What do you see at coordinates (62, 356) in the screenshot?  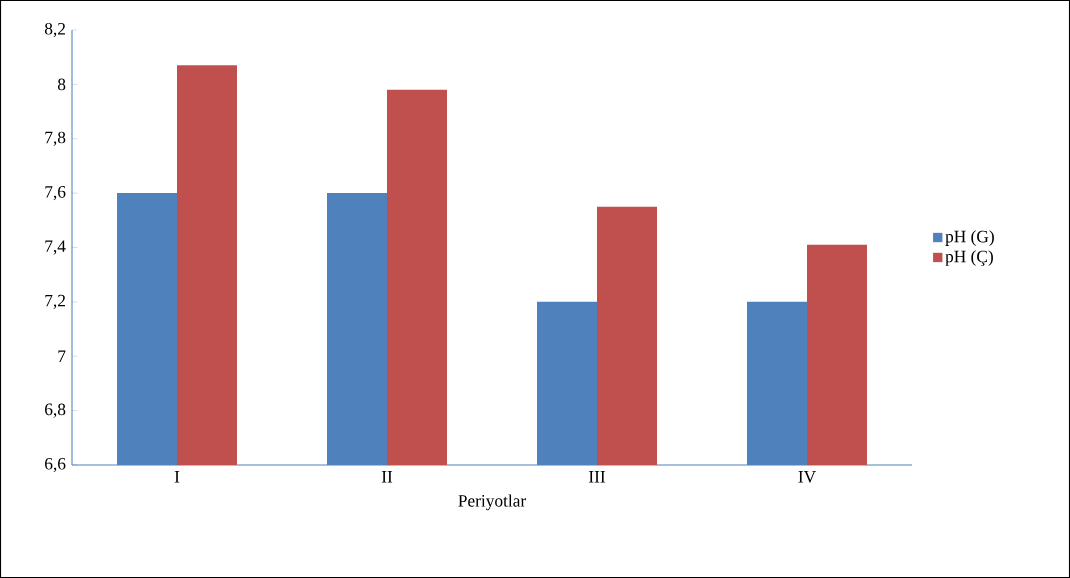 I see `y-tick-label: 7` at bounding box center [62, 356].